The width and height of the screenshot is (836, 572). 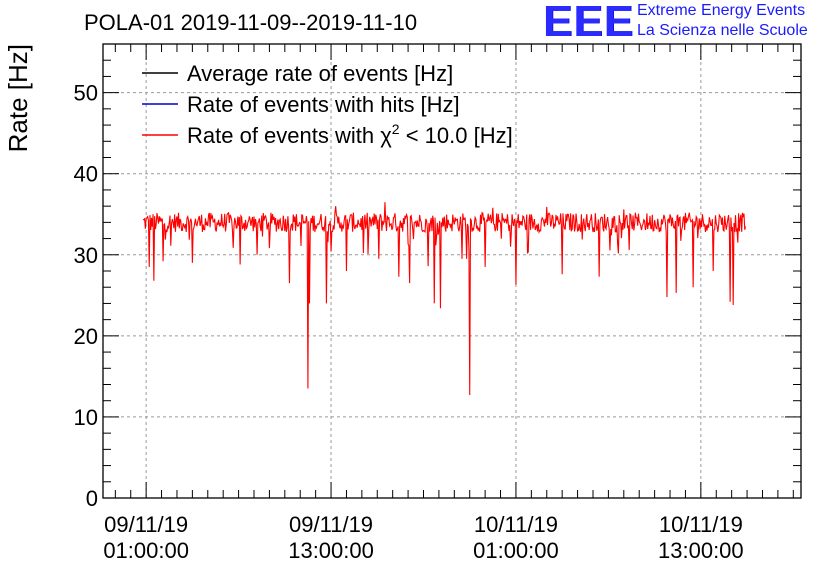 I want to click on y-tick-label: 50, so click(x=86, y=93).